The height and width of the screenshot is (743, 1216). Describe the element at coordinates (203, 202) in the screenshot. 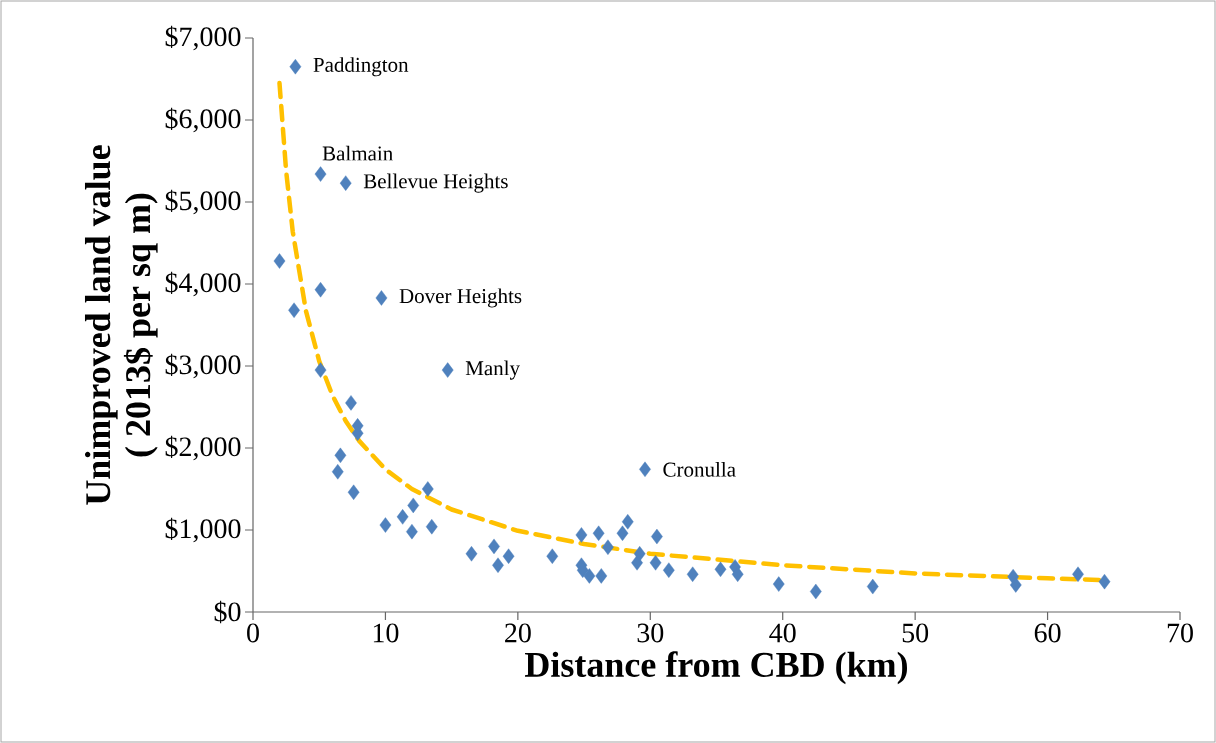

I see `y-tick-label: $5,000` at that location.